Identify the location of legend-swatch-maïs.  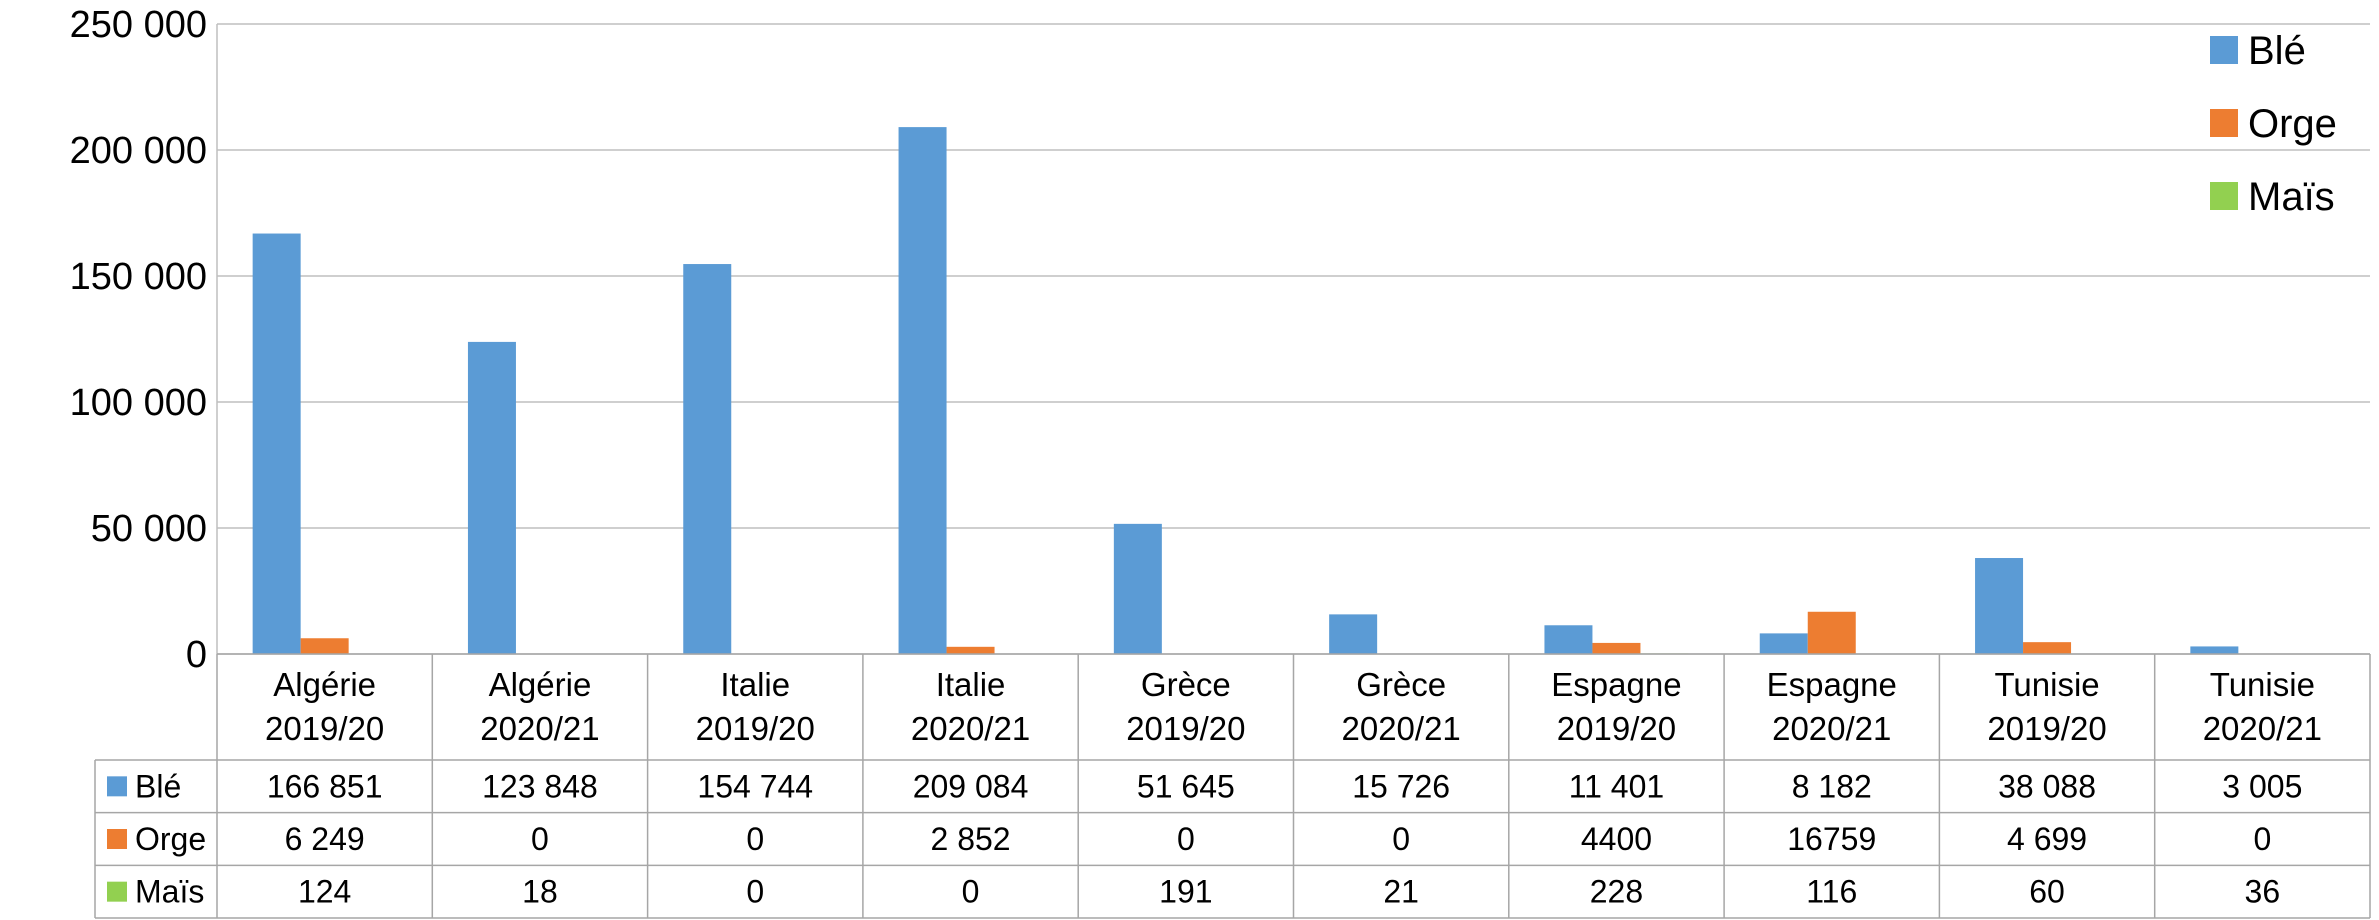
(2224, 196).